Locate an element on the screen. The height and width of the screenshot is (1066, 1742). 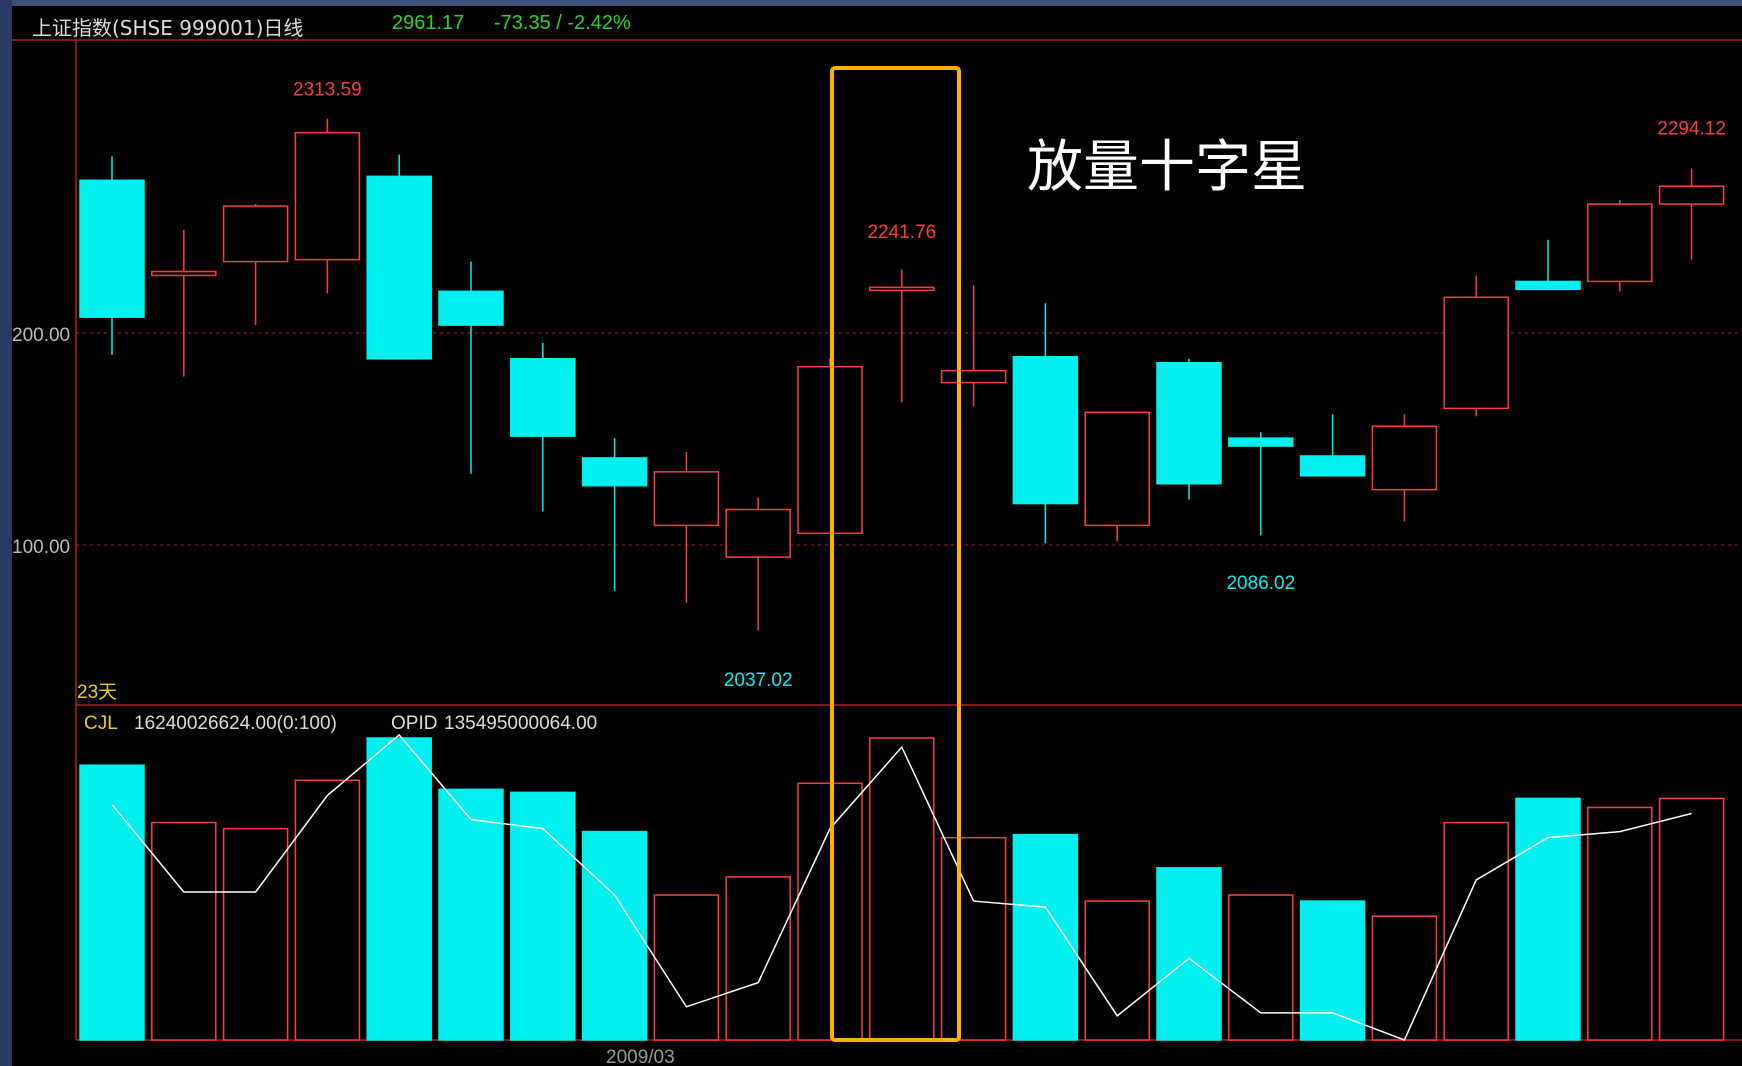
opid-value: 135495000064.00 is located at coordinates (520, 723).